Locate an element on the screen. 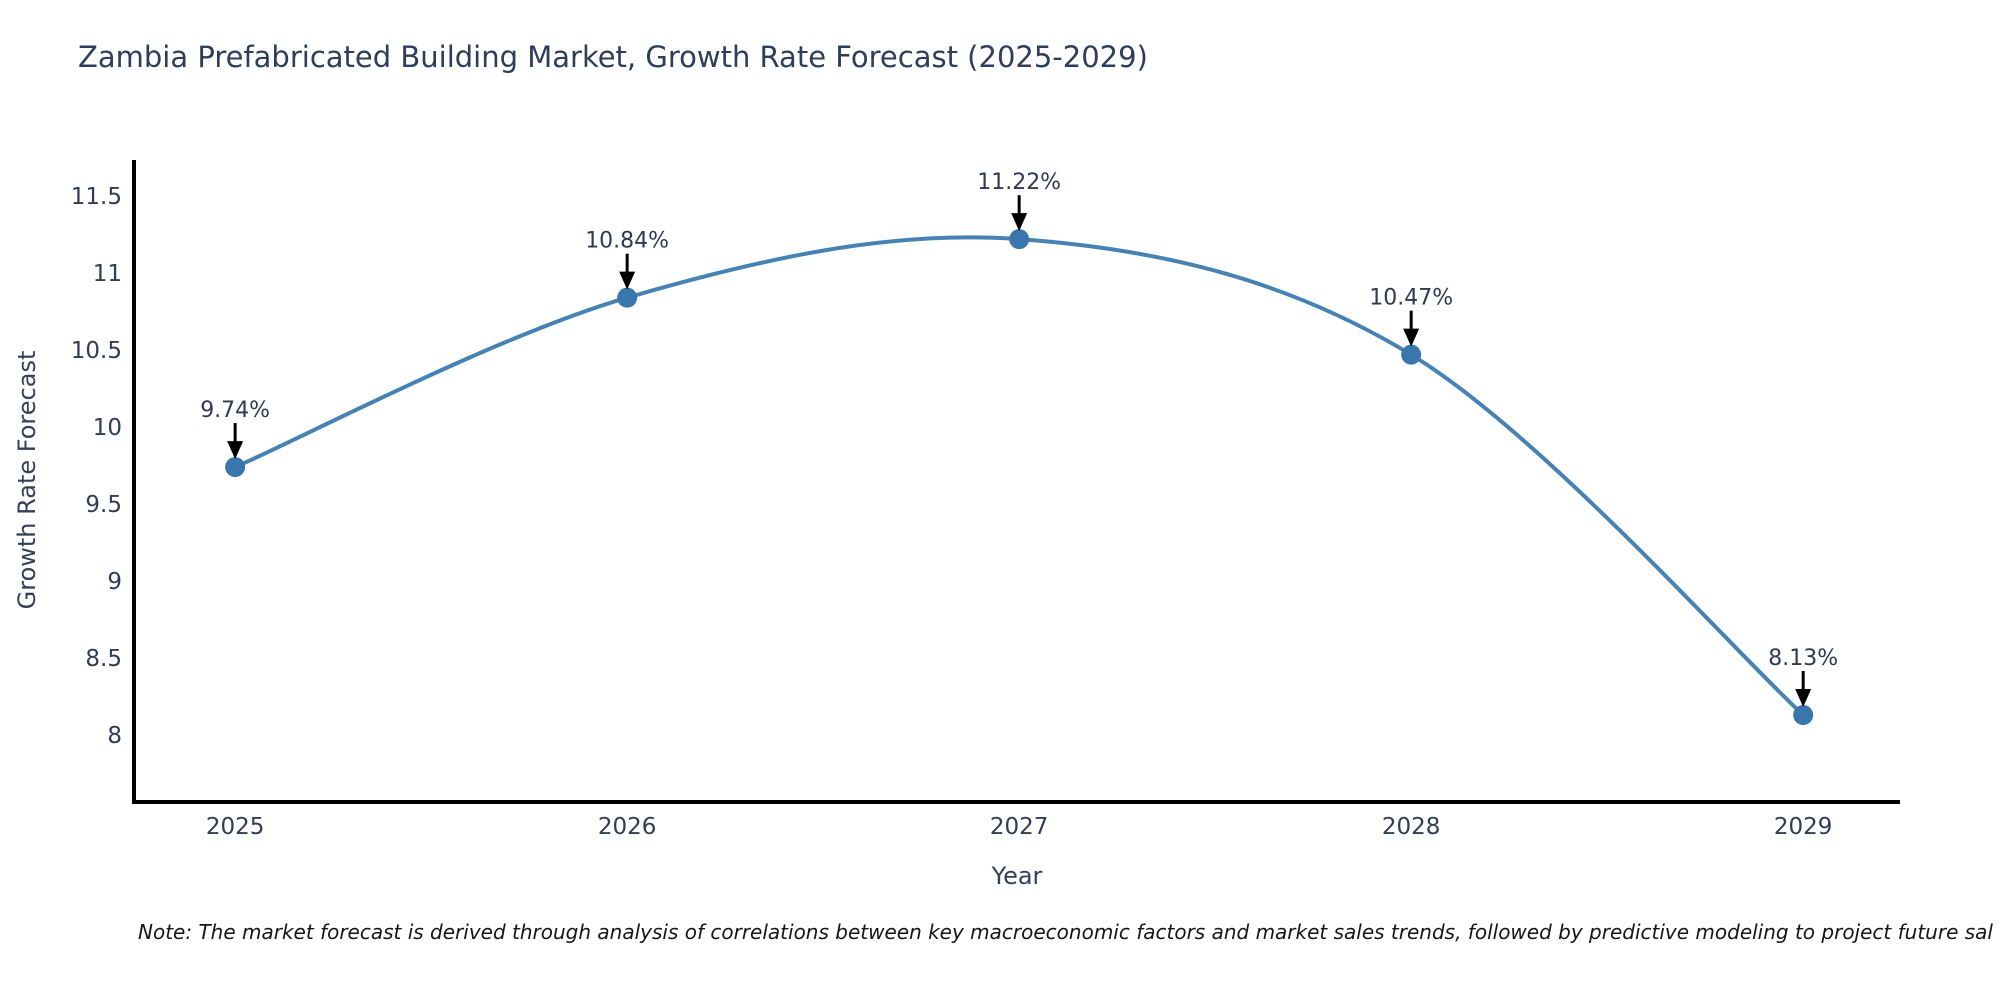 This screenshot has height=1000, width=2000. x-tick-label: 2026 is located at coordinates (627, 827).